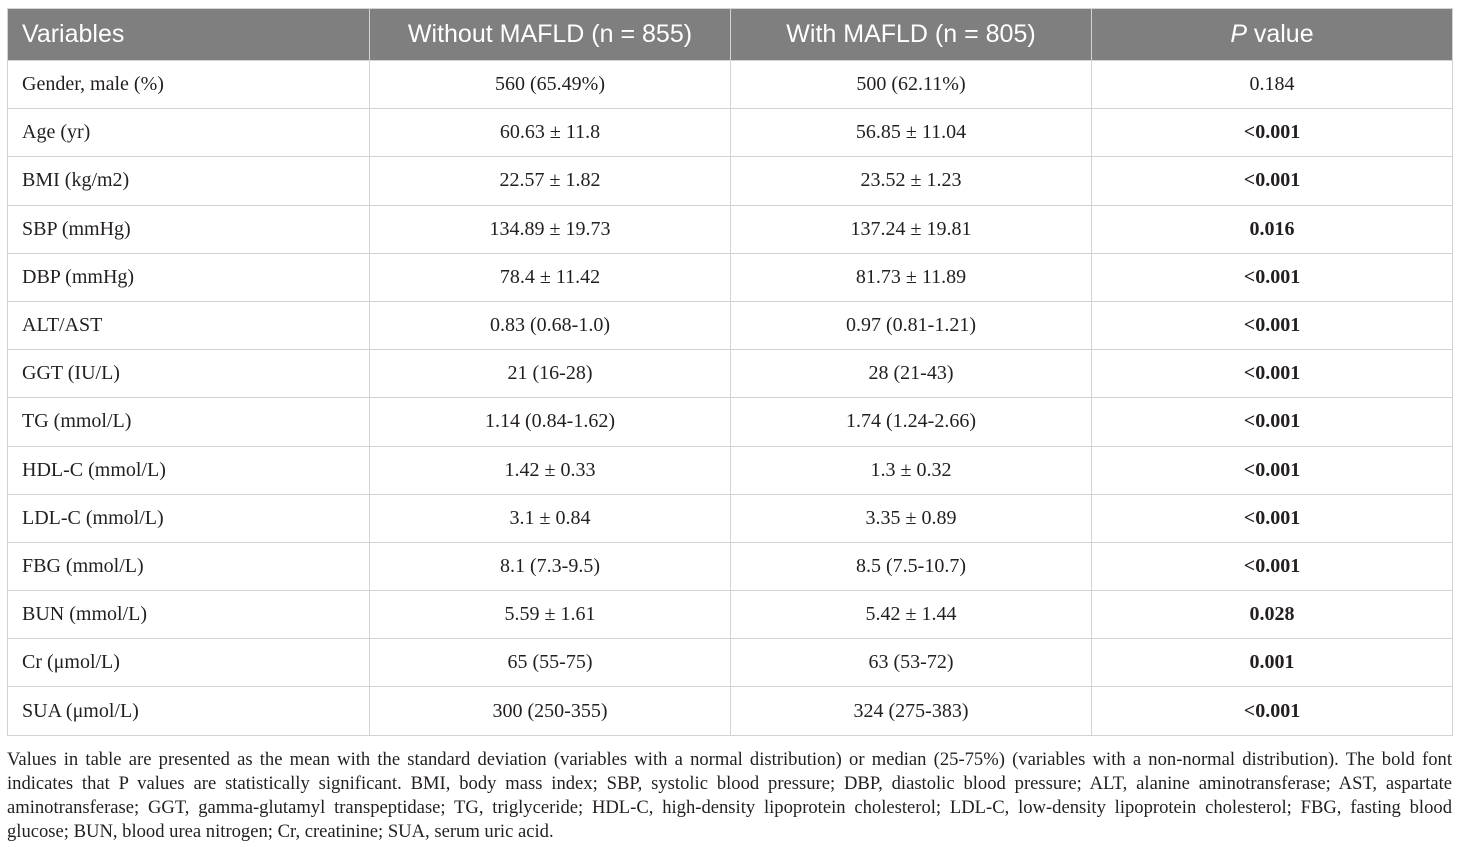  Describe the element at coordinates (550, 470) in the screenshot. I see `cell-without-mafld: 1.42 ± 0.33` at that location.